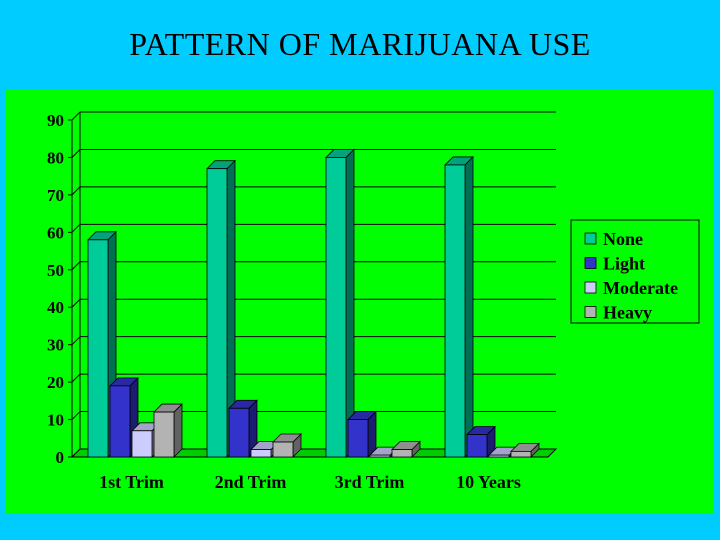  I want to click on x-tick-label: 10 Years, so click(488, 482).